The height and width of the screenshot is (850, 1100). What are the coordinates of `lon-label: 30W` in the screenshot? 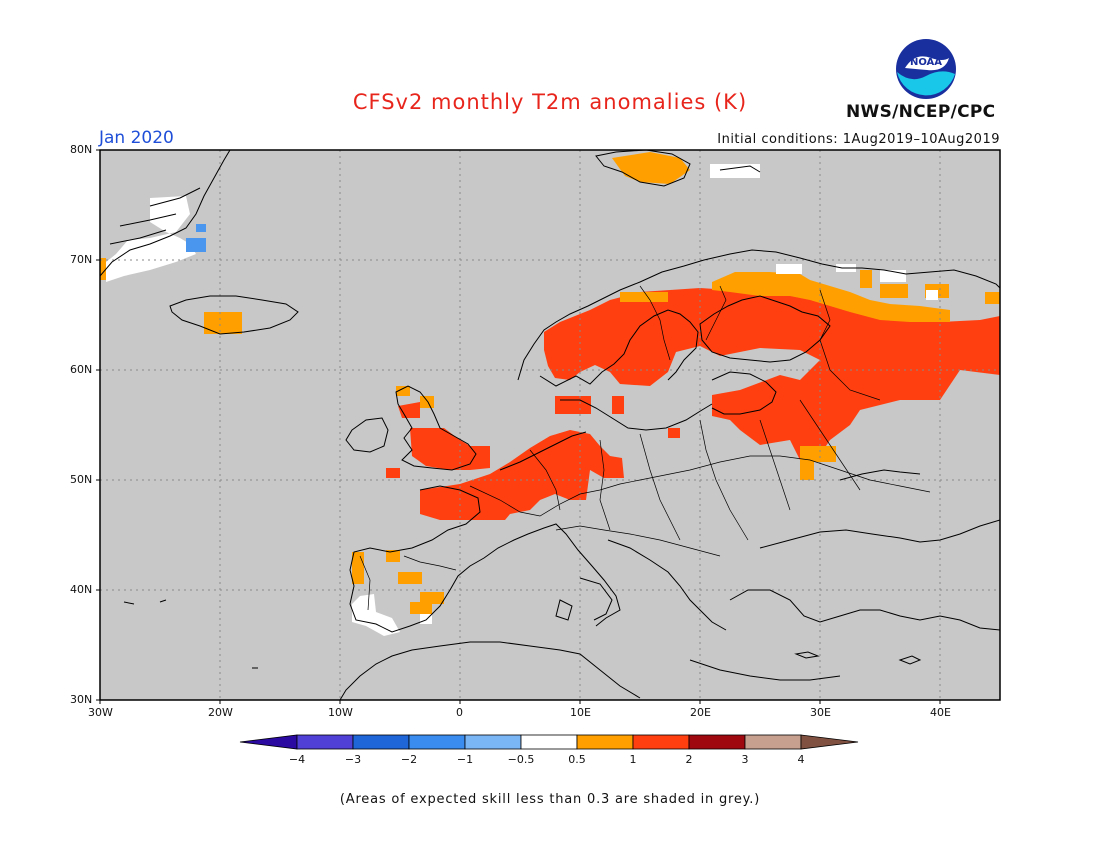 It's located at (100, 712).